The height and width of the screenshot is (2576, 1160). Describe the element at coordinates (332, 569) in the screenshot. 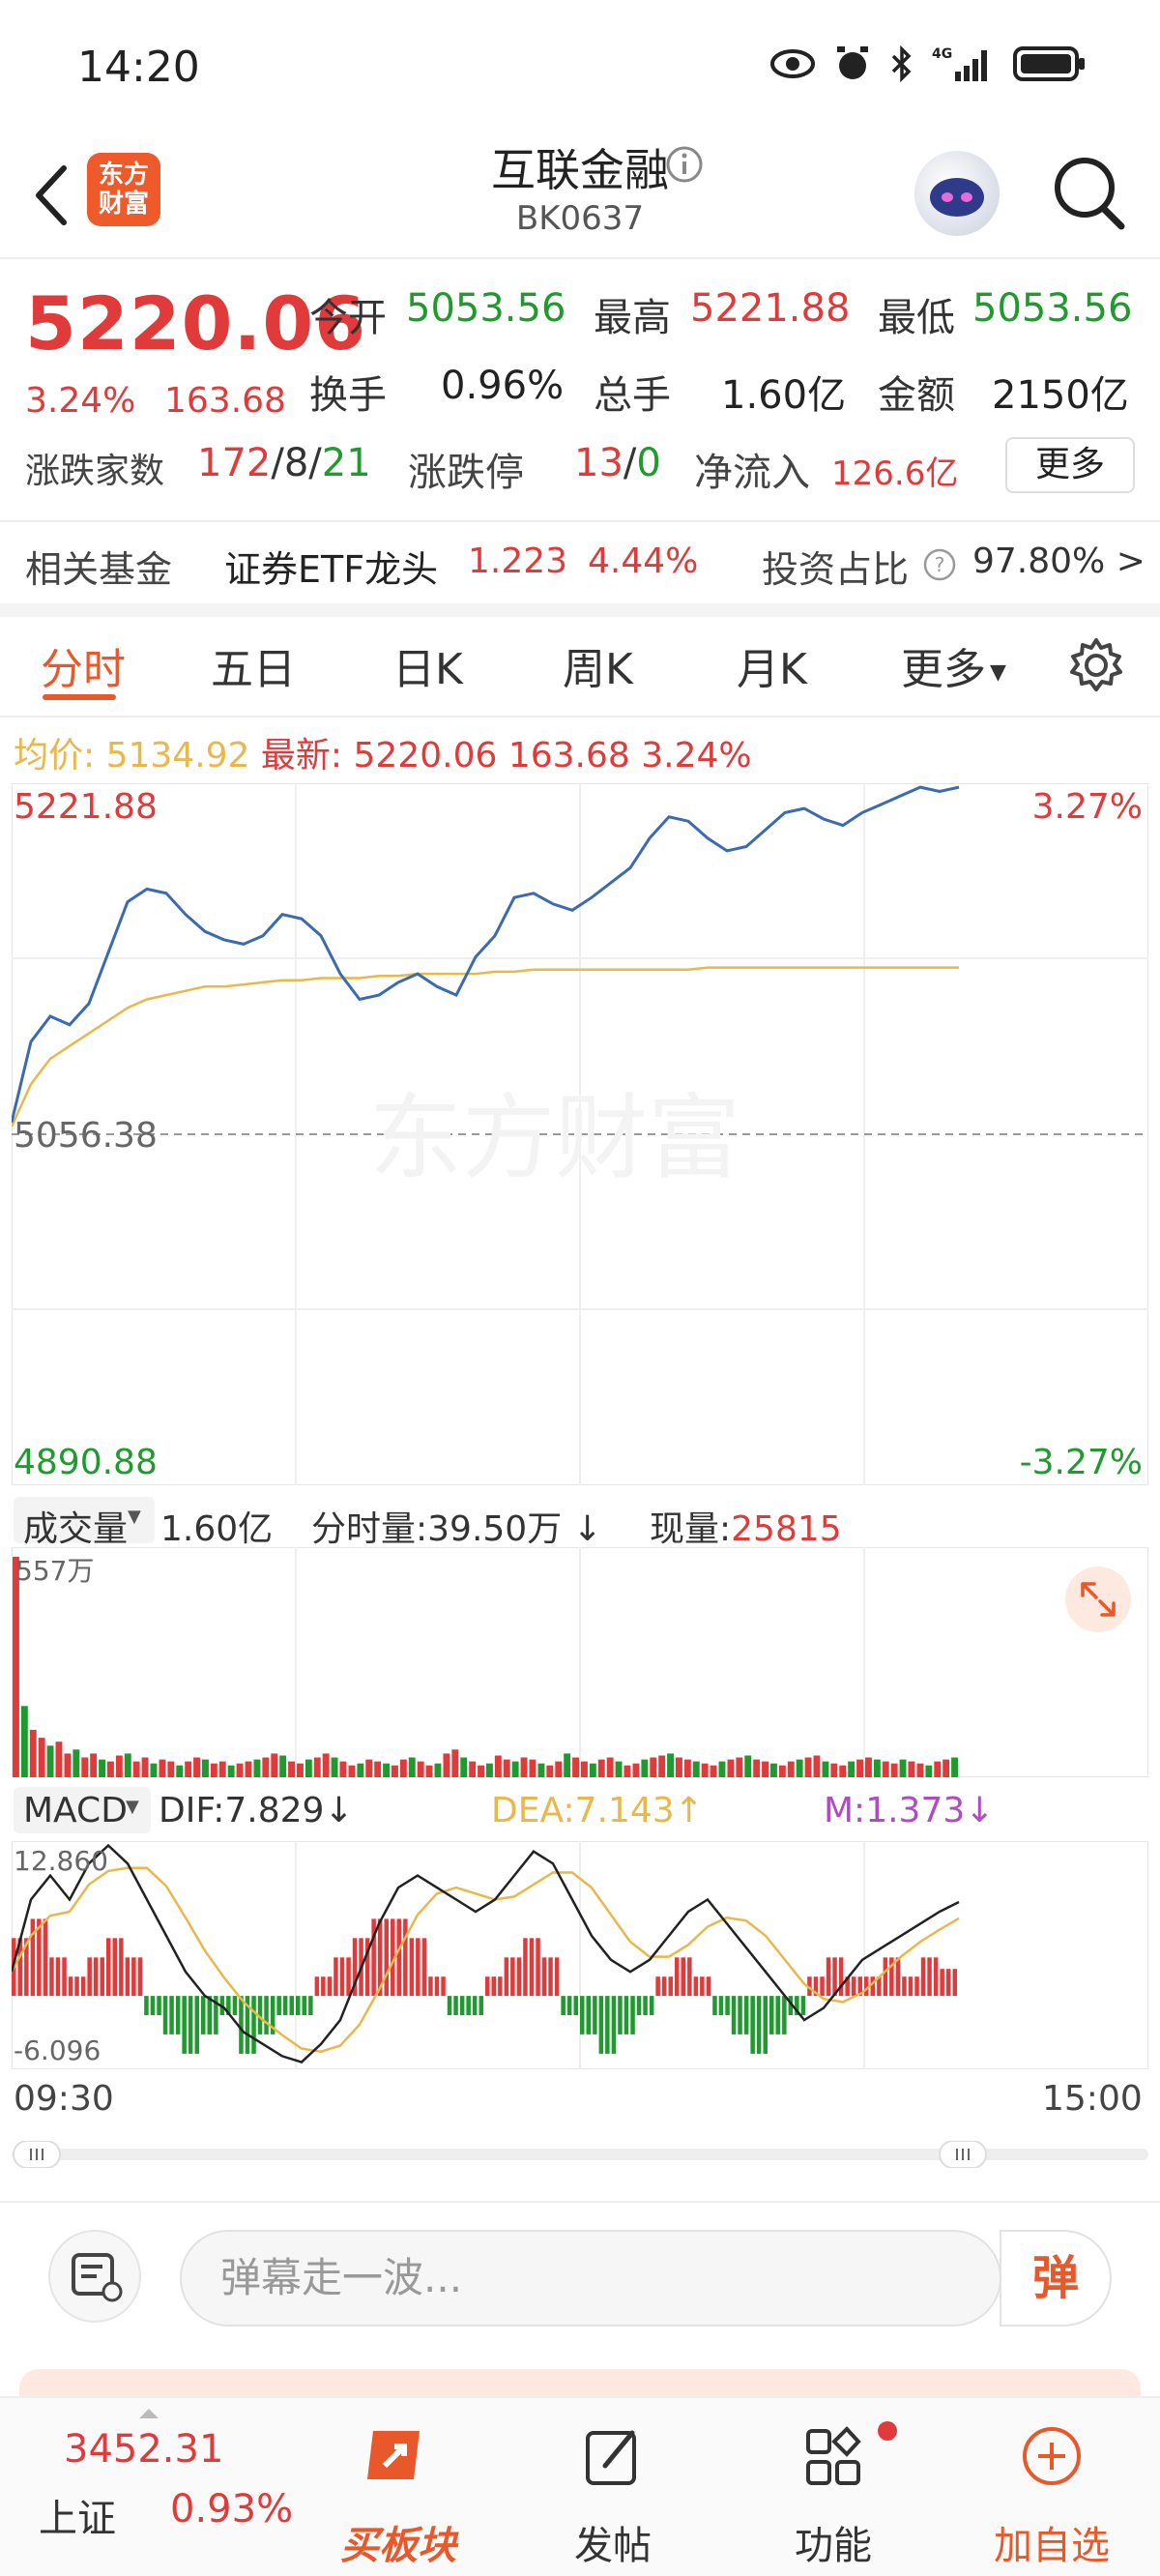

I see `related-fund-name: 证券ETF龙头` at that location.